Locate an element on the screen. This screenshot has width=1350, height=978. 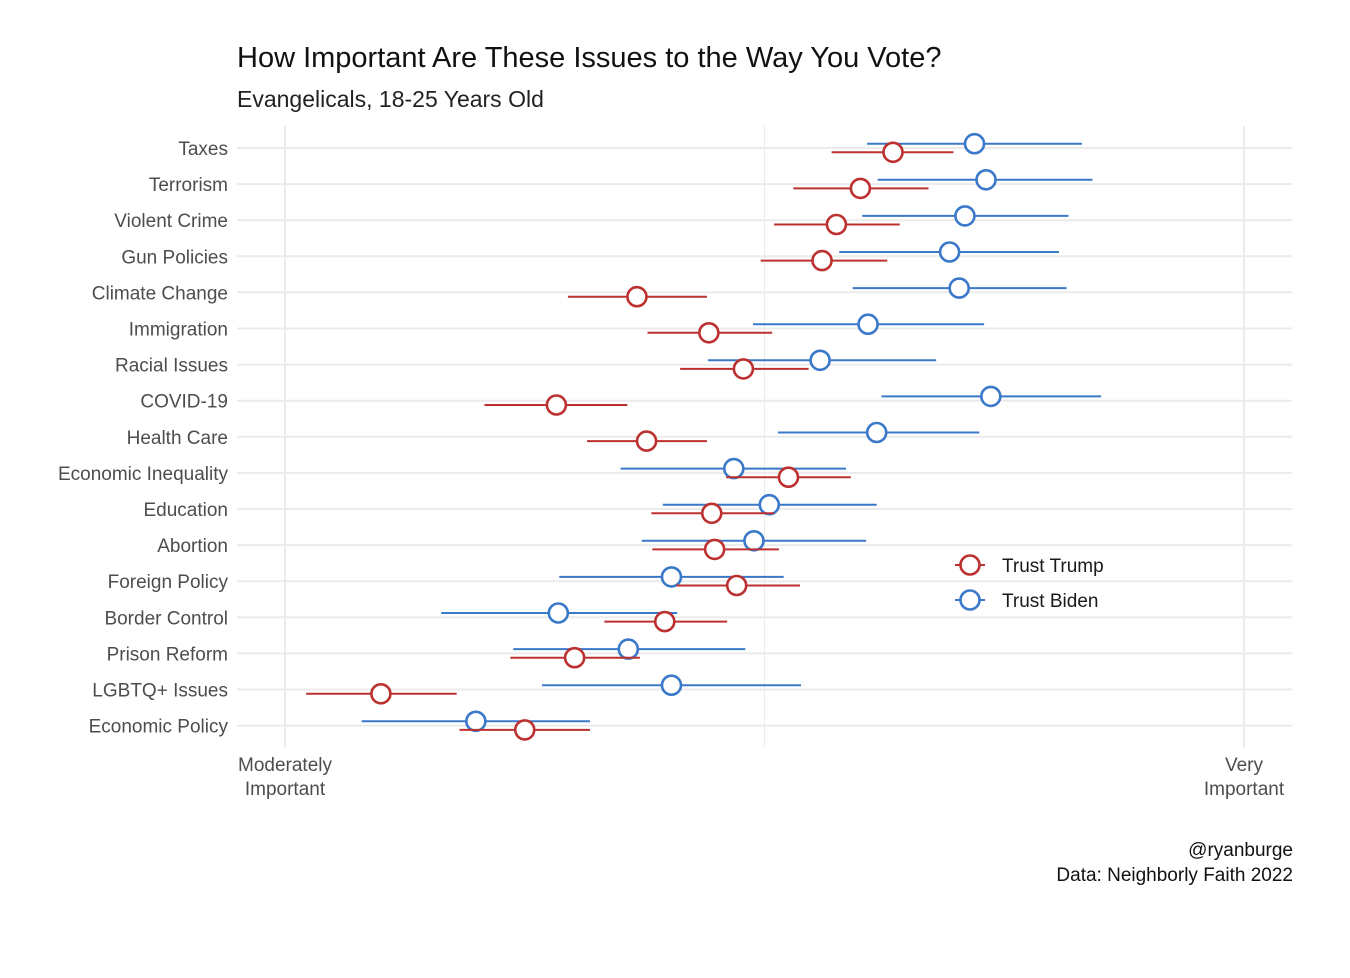
y-tick-label: Violent Crime is located at coordinates (171, 221).